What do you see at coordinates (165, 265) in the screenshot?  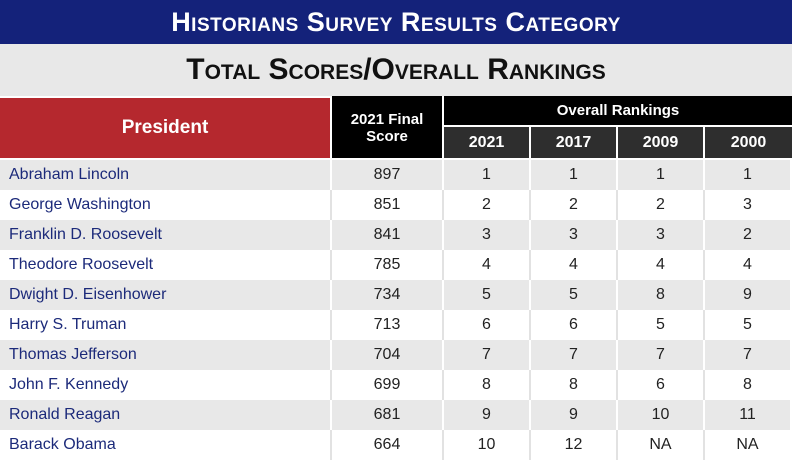 I see `president-name-cell: Theodore Roosevelt` at bounding box center [165, 265].